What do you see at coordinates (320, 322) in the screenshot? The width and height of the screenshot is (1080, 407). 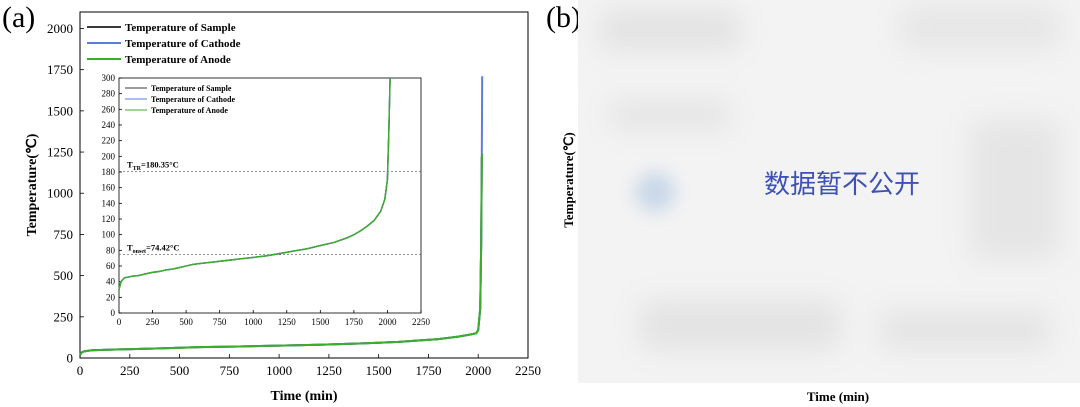 I see `inset-x-tick-label: 1500` at bounding box center [320, 322].